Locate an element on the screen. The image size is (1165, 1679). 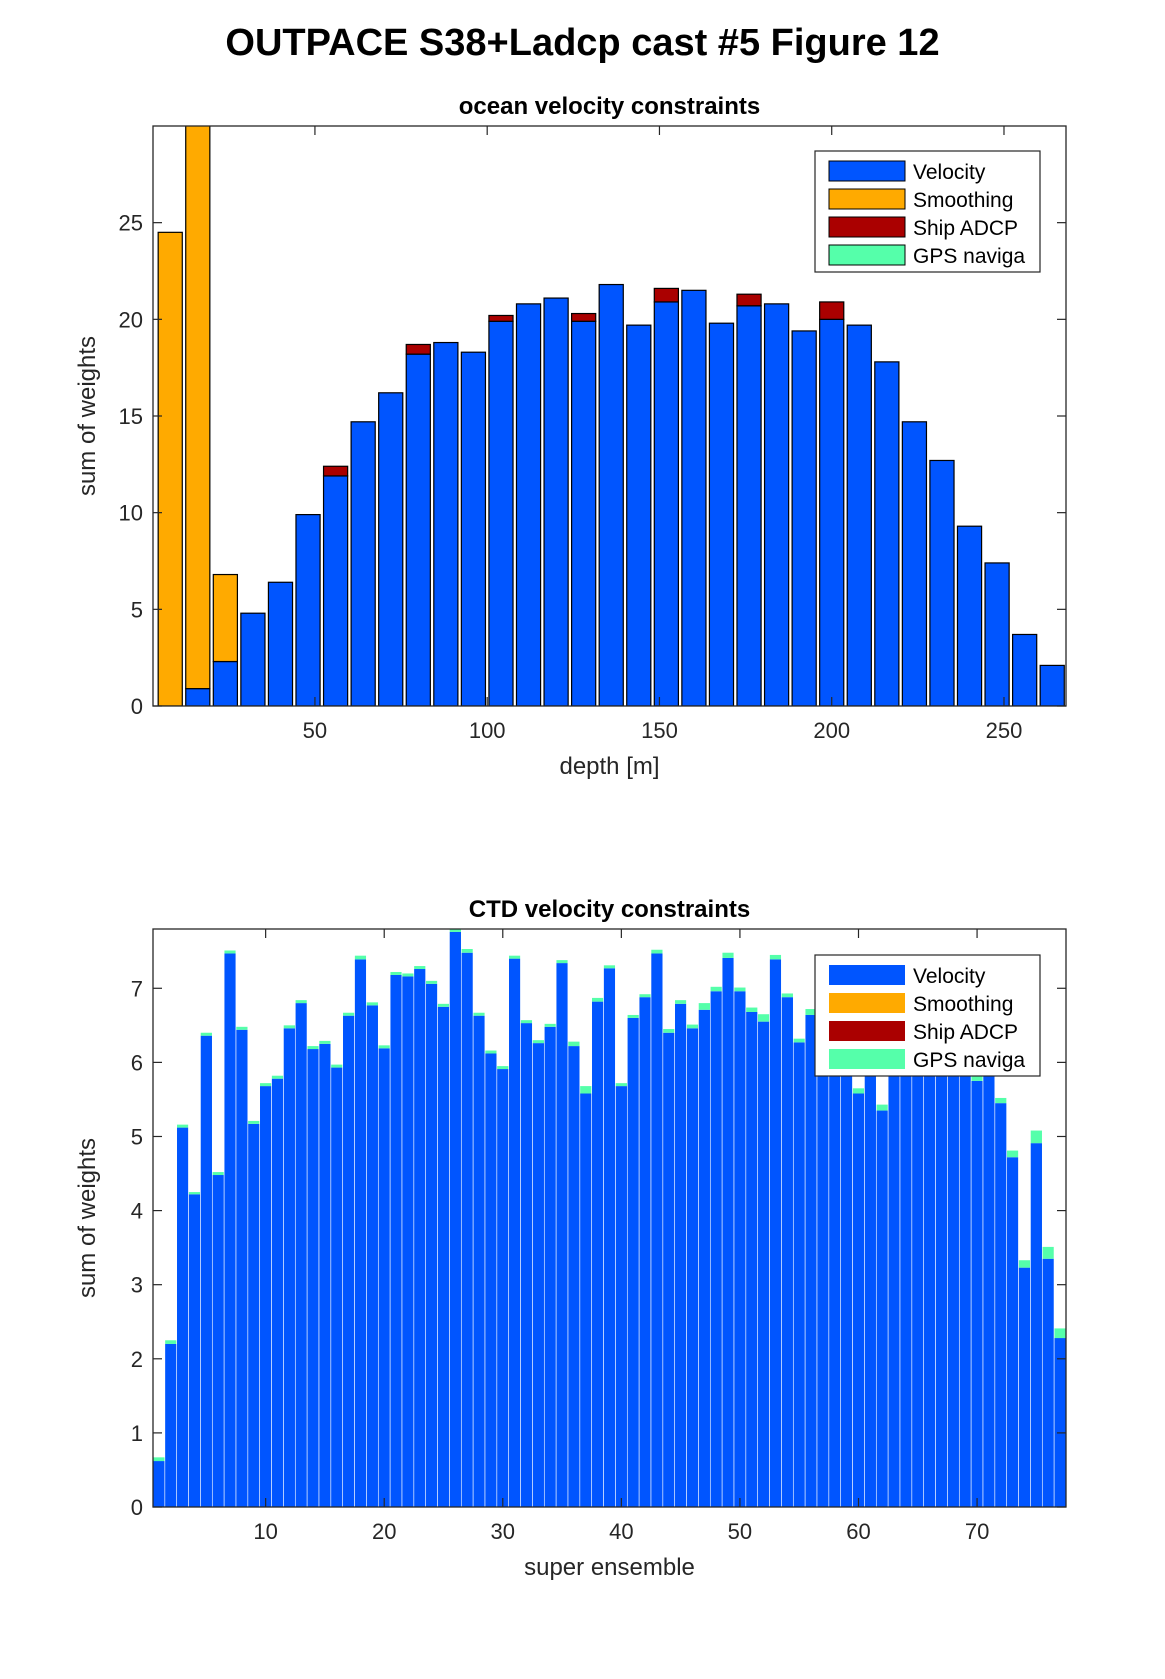
chart-title: ocean velocity constraints is located at coordinates (609, 106).